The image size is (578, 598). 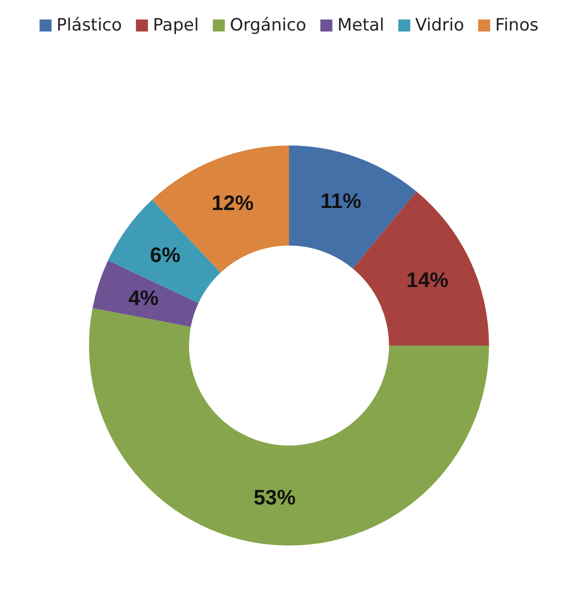 What do you see at coordinates (175, 26) in the screenshot?
I see `legend-label: Papel` at bounding box center [175, 26].